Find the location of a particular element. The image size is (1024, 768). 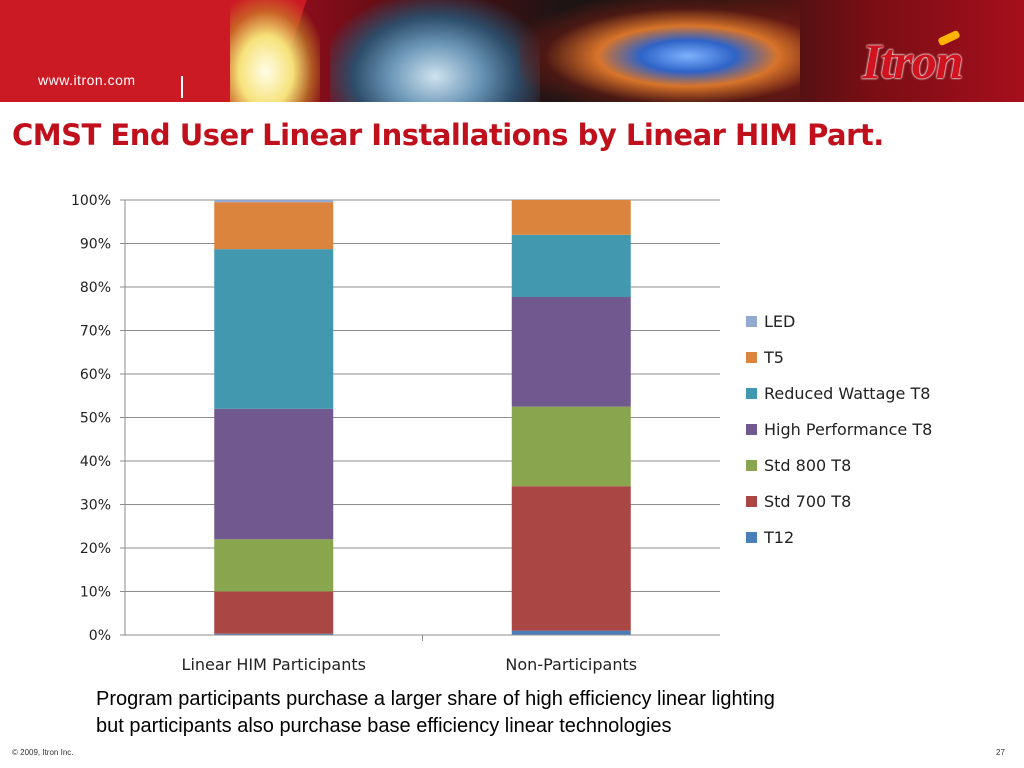

lightbulb-image is located at coordinates (275, 51).